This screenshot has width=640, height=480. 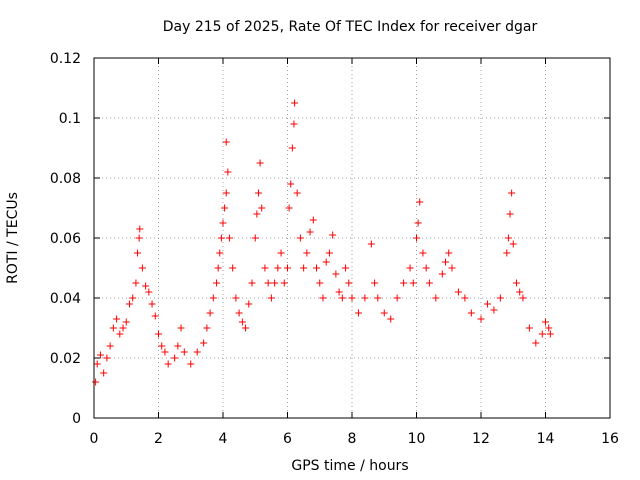 What do you see at coordinates (610, 439) in the screenshot?
I see `x-tick-label: 16` at bounding box center [610, 439].